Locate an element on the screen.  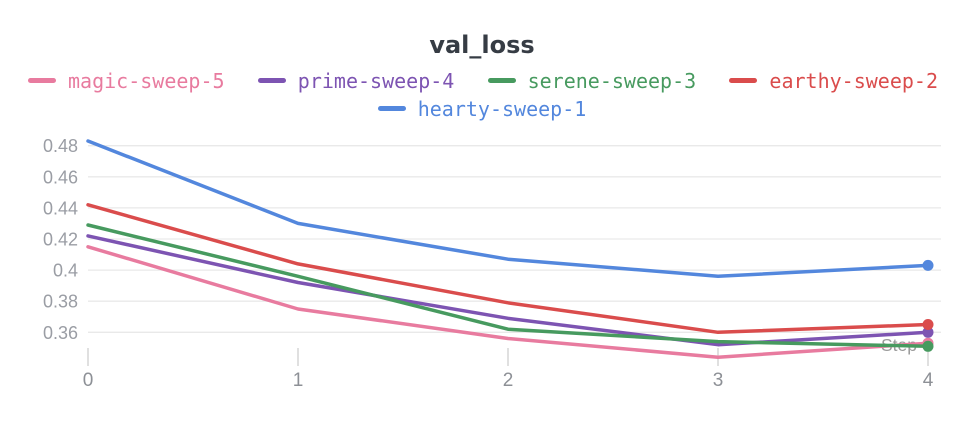
legend-label: serene-sweep-3 is located at coordinates (612, 80).